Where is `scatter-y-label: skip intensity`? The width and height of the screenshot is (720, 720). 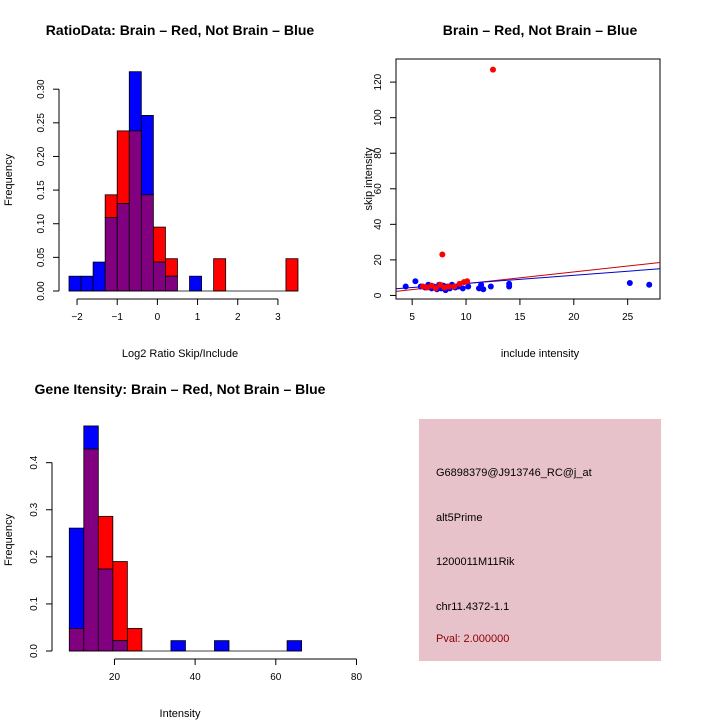 scatter-y-label: skip intensity is located at coordinates (369, 178).